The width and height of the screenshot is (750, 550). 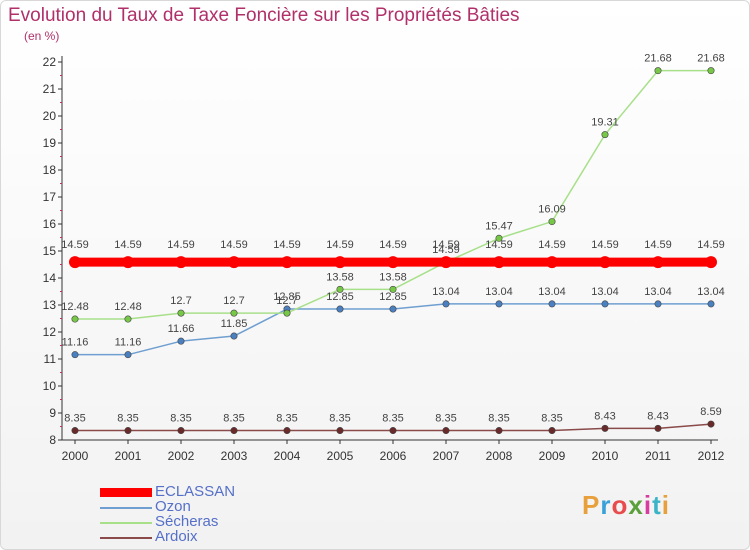 I want to click on brand-letter: t, so click(x=657, y=505).